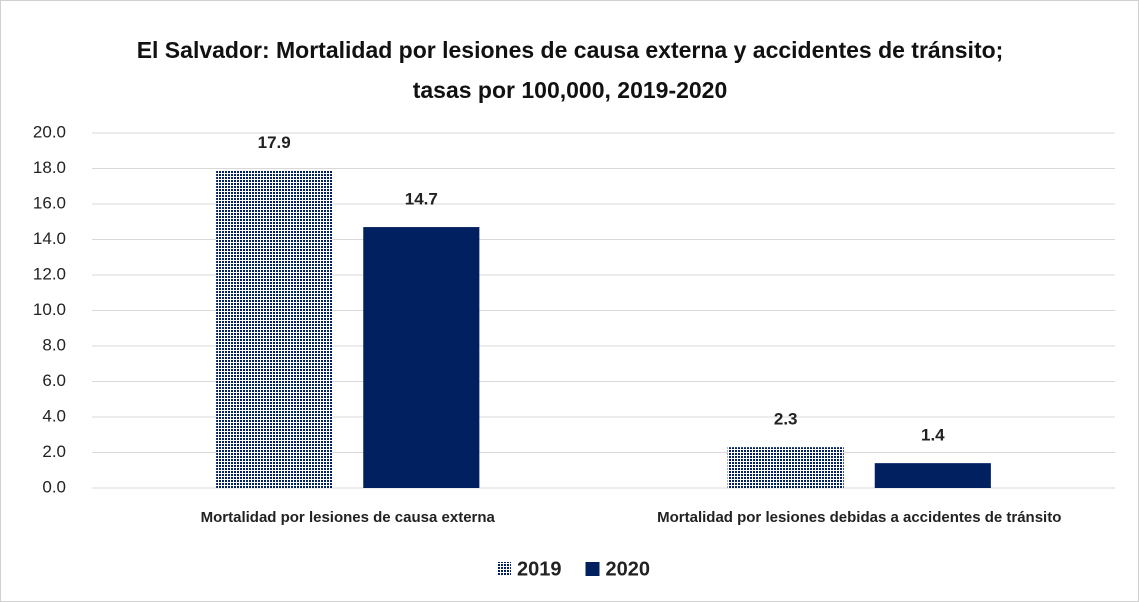  I want to click on y-tick-label: 12.0, so click(49, 273).